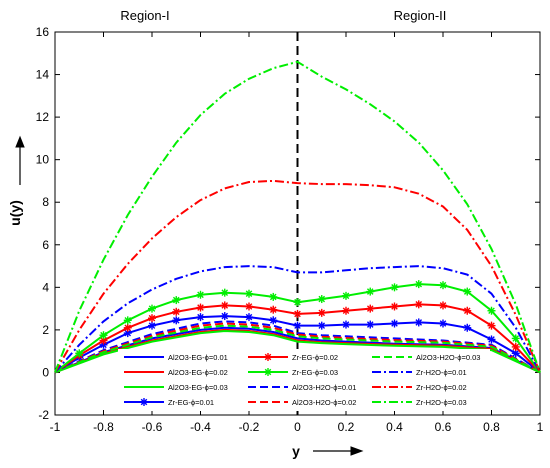 This screenshot has width=550, height=468. What do you see at coordinates (296, 451) in the screenshot?
I see `x-axis-label: y` at bounding box center [296, 451].